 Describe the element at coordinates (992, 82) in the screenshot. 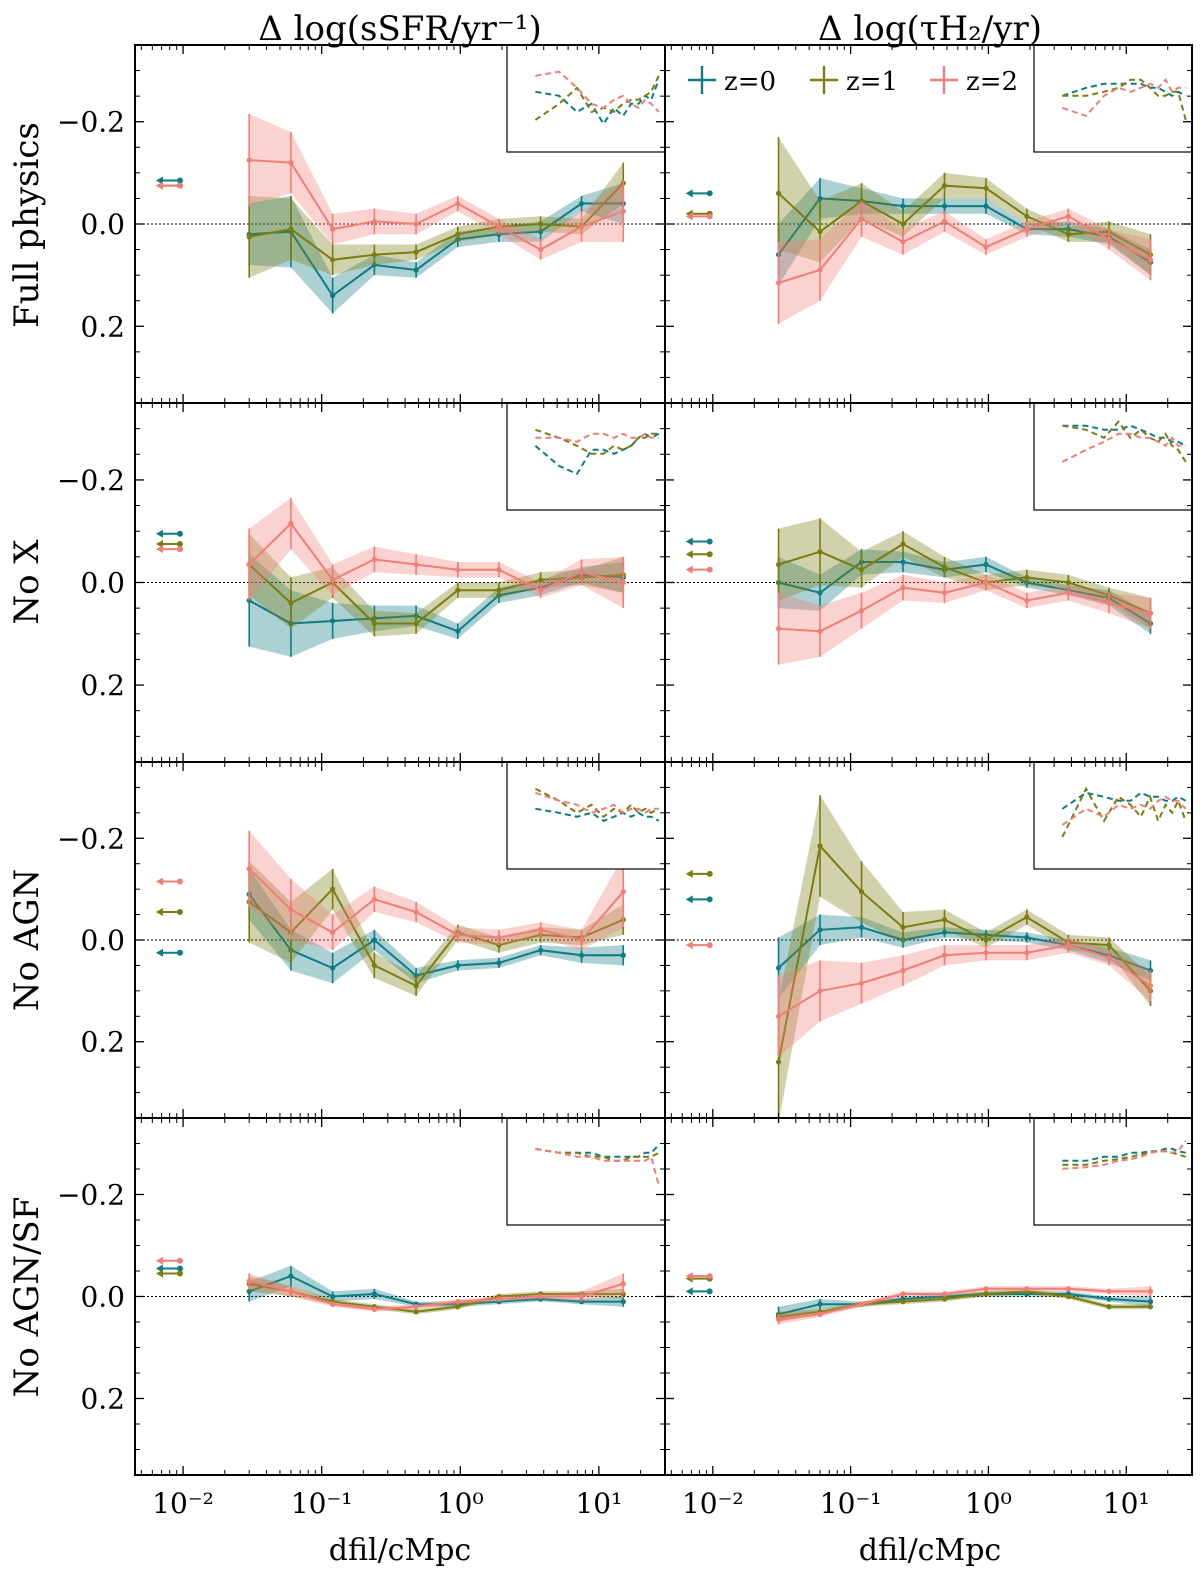

I see `legend-label-z=2: z=2` at that location.